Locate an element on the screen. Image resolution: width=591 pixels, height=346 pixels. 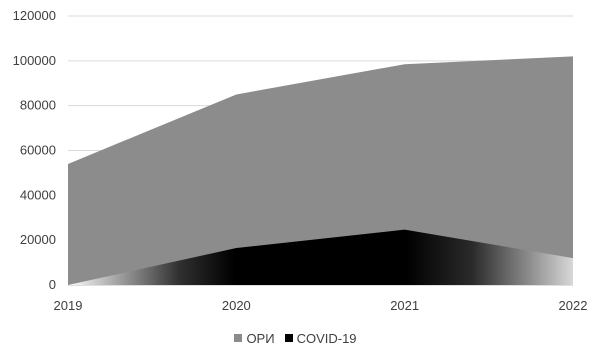
y-axis-ticks: 0 20000 40000 60000 80000 100000 120000 is located at coordinates (34, 150).